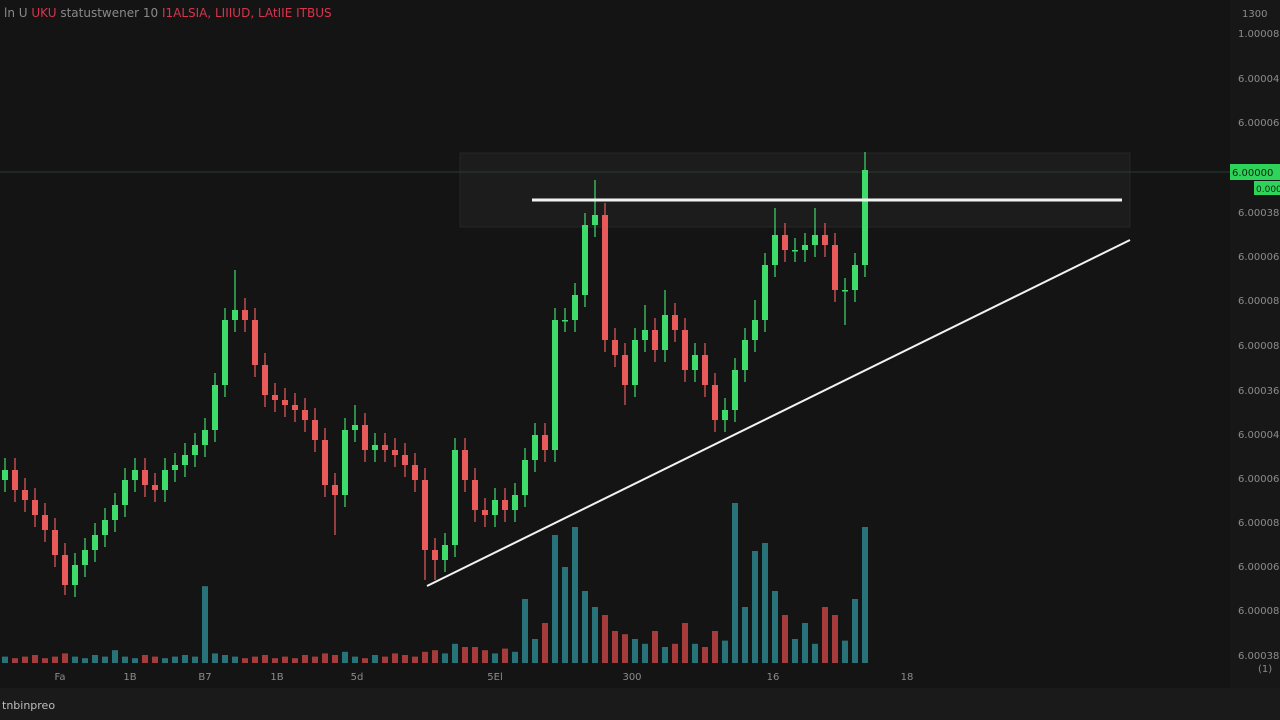 The width and height of the screenshot is (1280, 720). Describe the element at coordinates (60, 677) in the screenshot. I see `x-tick-label: Fa` at that location.